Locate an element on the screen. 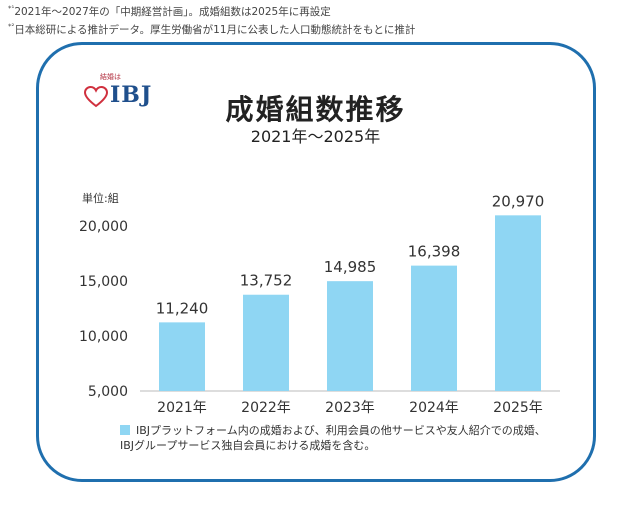  bar-value-label: 11,240 is located at coordinates (182, 308).